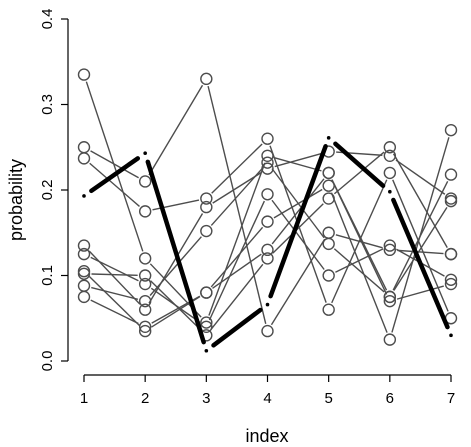 The image size is (471, 447). What do you see at coordinates (390, 398) in the screenshot?
I see `x-tick-label: 6` at bounding box center [390, 398].